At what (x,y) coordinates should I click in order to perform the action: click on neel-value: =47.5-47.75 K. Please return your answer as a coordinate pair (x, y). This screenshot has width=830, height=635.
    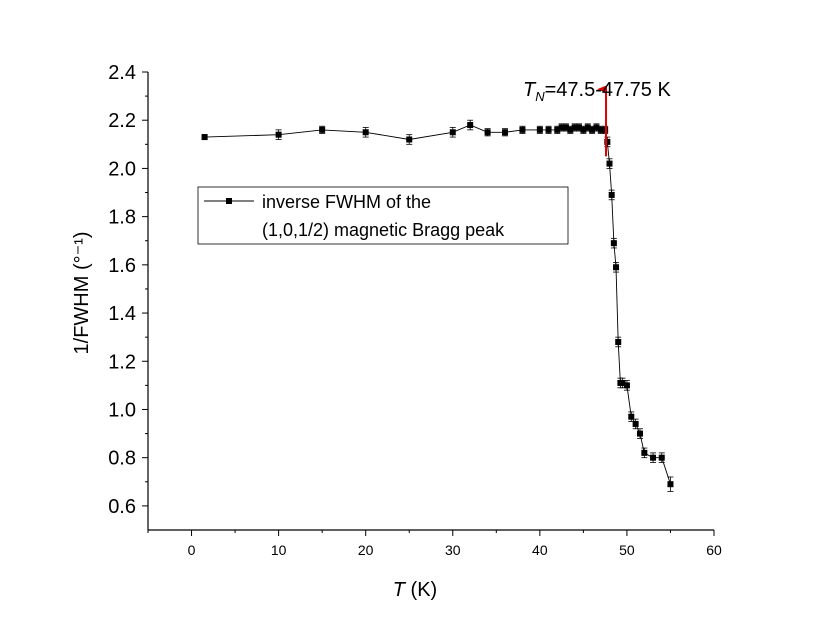
    Looking at the image, I should click on (608, 90).